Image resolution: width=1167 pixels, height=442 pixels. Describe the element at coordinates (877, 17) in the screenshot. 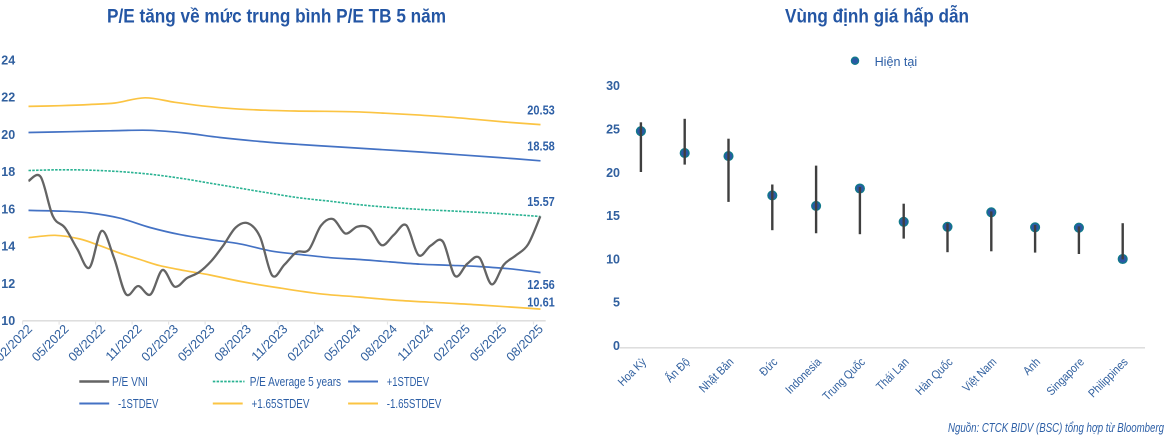

I see `svg-text: Vùng định giá hấp dẫn` at that location.